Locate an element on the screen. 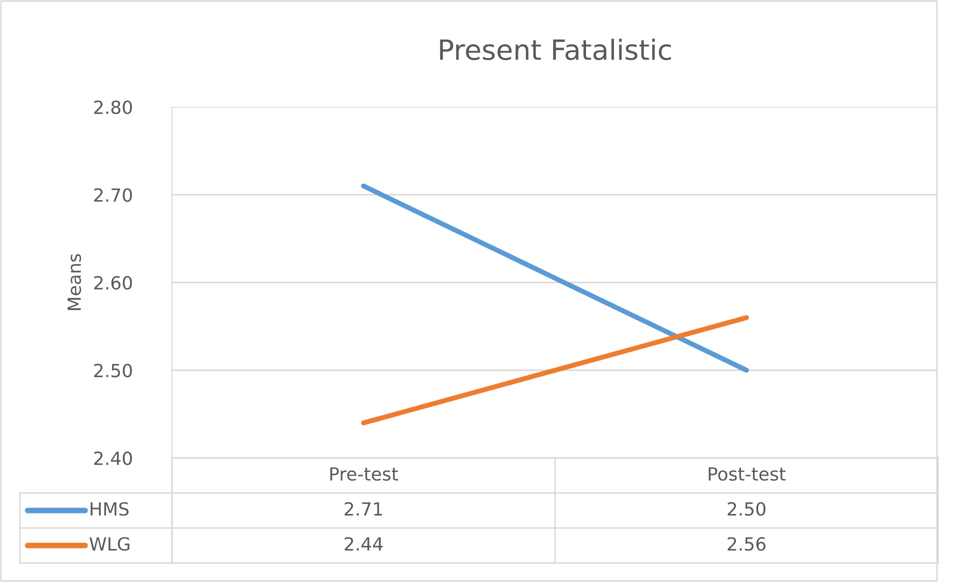  y-tick-label: 2.50 is located at coordinates (113, 371).